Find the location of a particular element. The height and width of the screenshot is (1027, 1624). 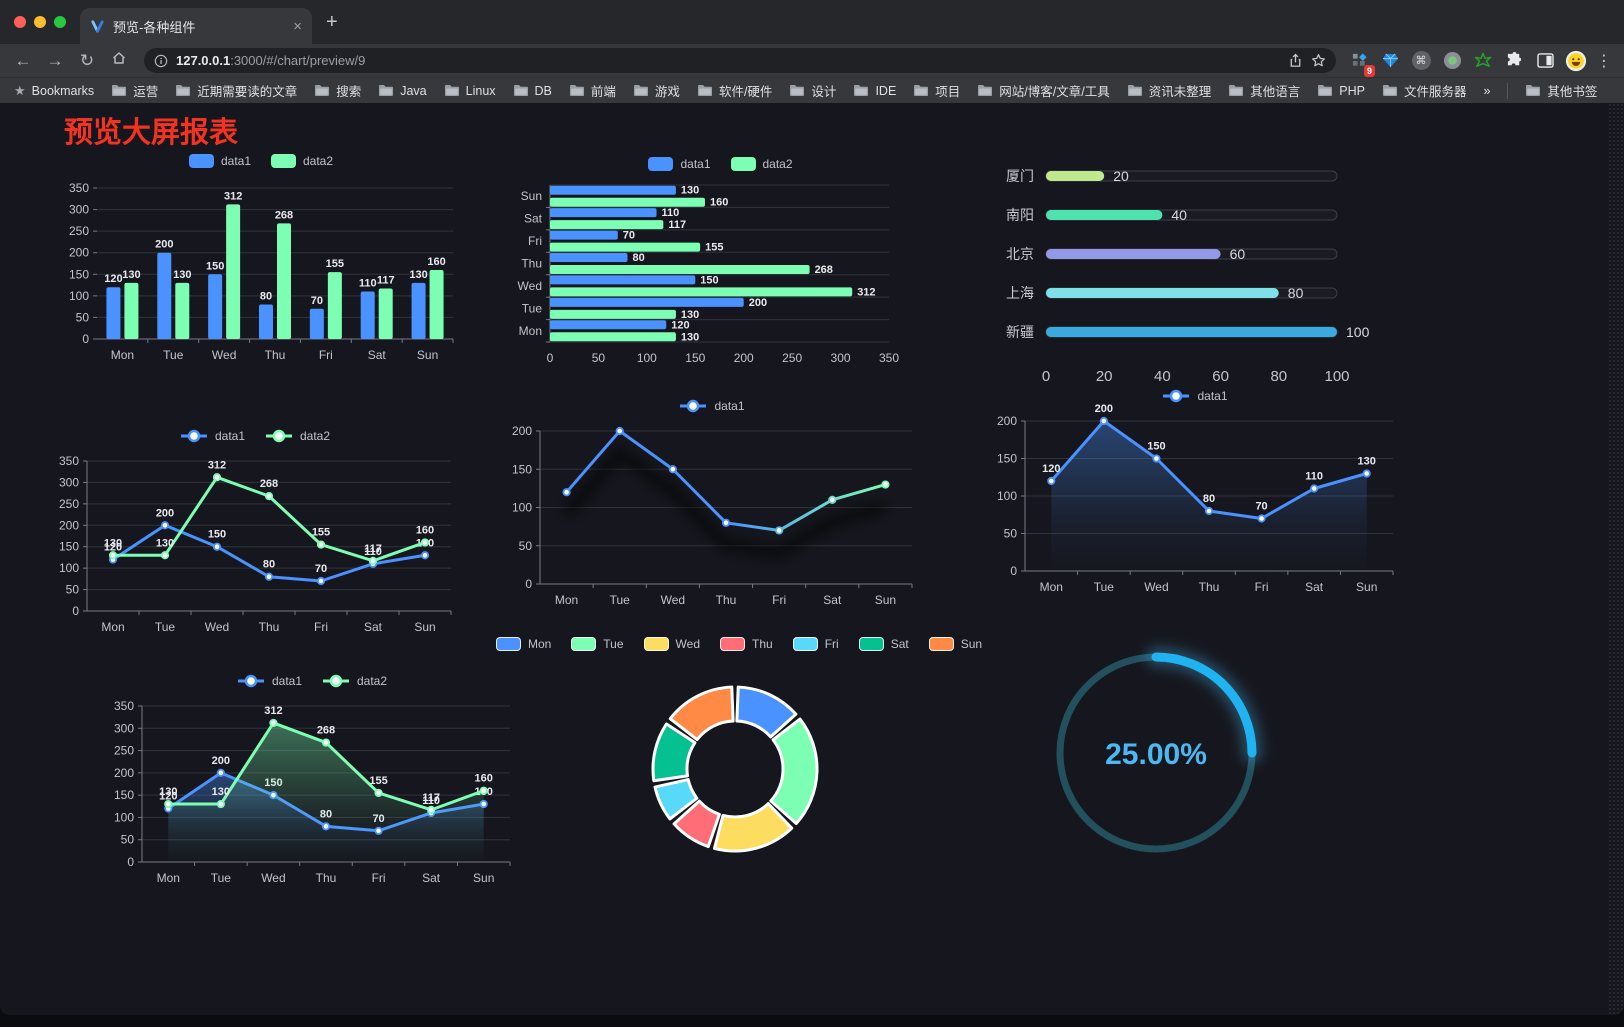

bookmark-folder: Java is located at coordinates (402, 91).